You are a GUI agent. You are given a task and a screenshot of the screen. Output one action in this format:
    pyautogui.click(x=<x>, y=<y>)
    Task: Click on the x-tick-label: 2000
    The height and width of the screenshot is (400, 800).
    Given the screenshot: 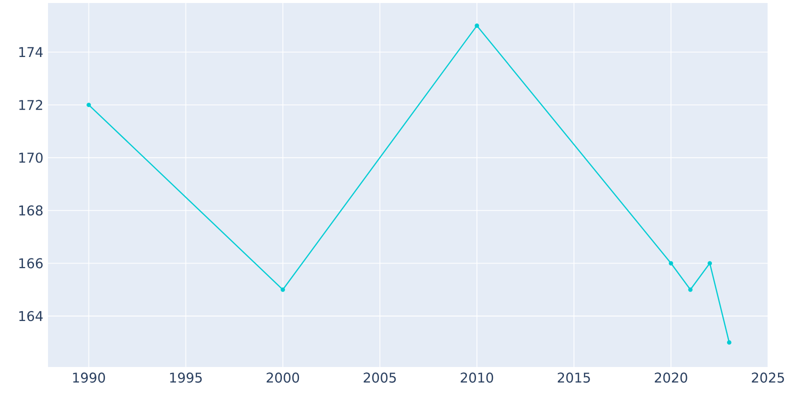 What is the action you would take?
    pyautogui.click(x=283, y=377)
    